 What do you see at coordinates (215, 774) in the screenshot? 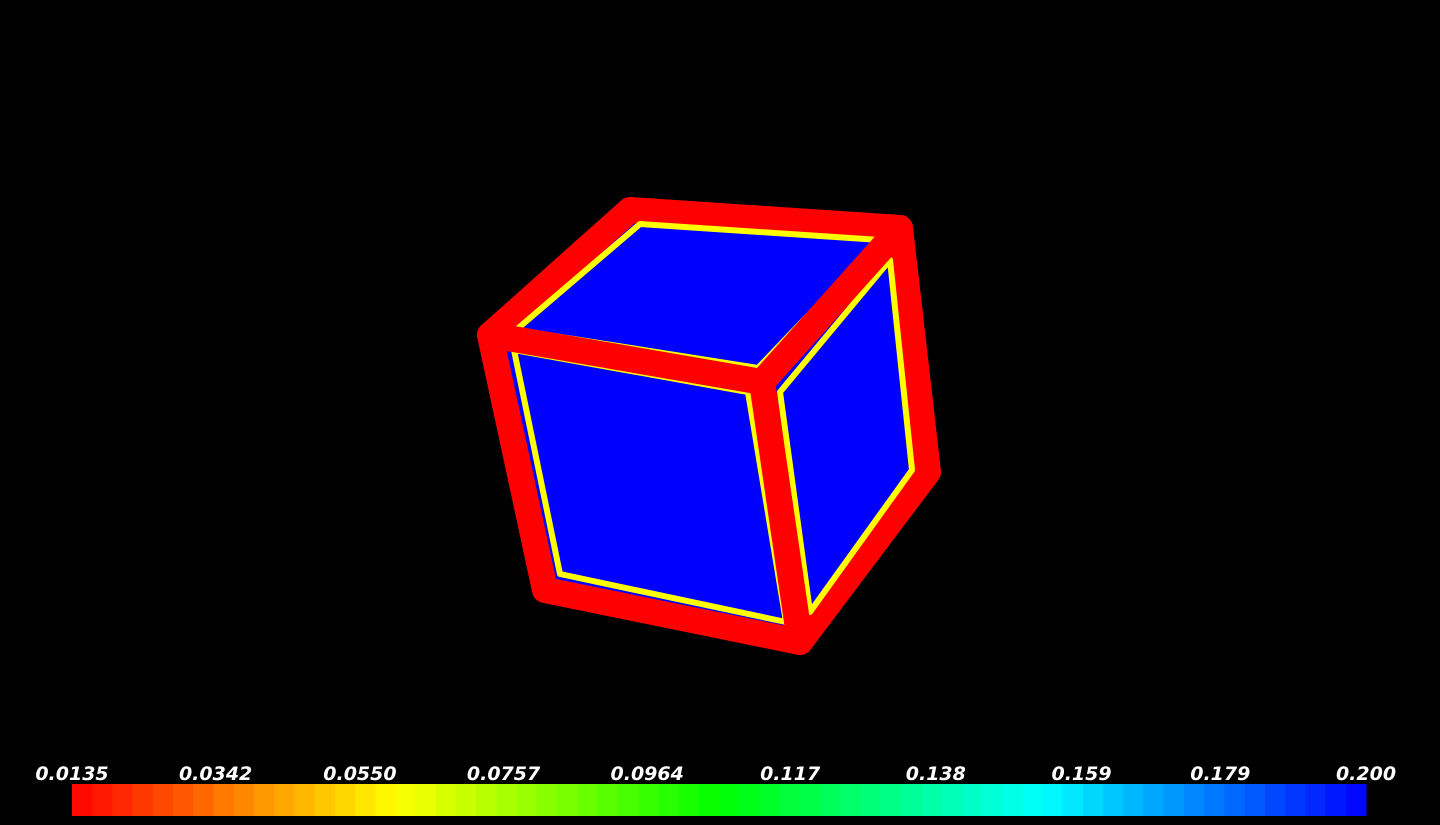
I see `colorbar-tick-label: 0.0342` at bounding box center [215, 774].